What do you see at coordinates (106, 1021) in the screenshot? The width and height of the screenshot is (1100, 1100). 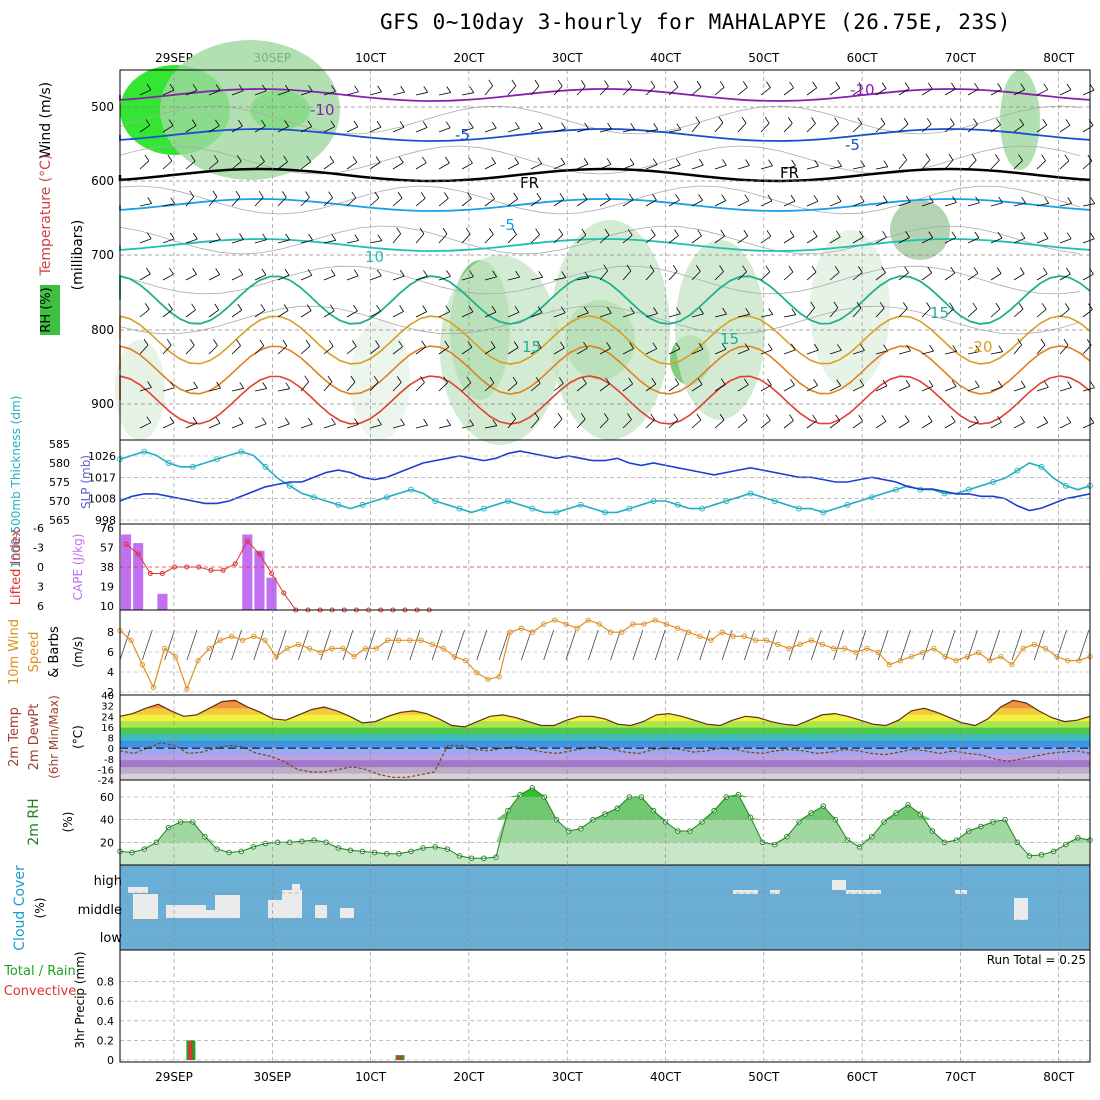 I see `precip-tick: 0.4` at bounding box center [106, 1021].